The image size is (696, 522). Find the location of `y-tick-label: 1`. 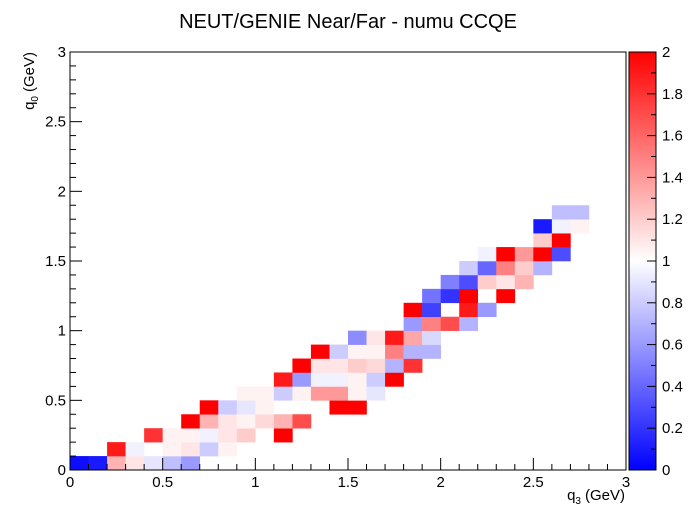

y-tick-label: 1 is located at coordinates (62, 331).